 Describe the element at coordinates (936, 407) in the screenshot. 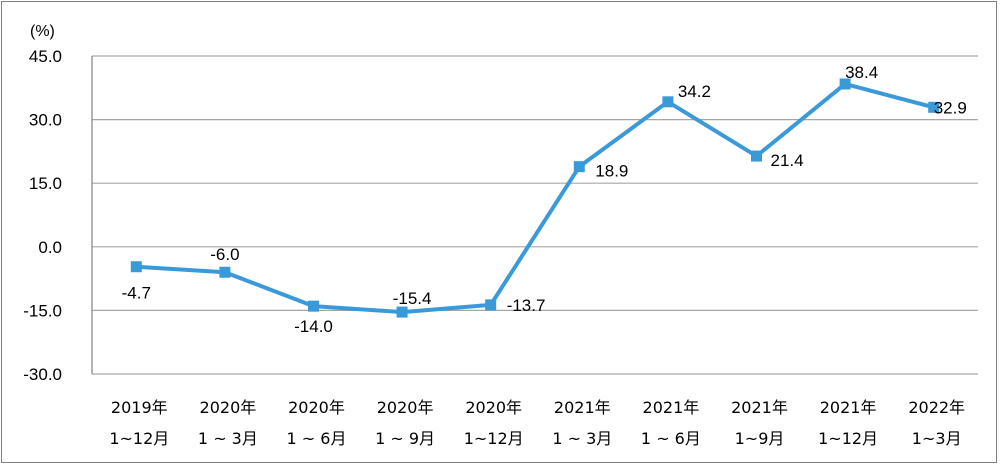

I see `x-tick-label: 2022年` at that location.